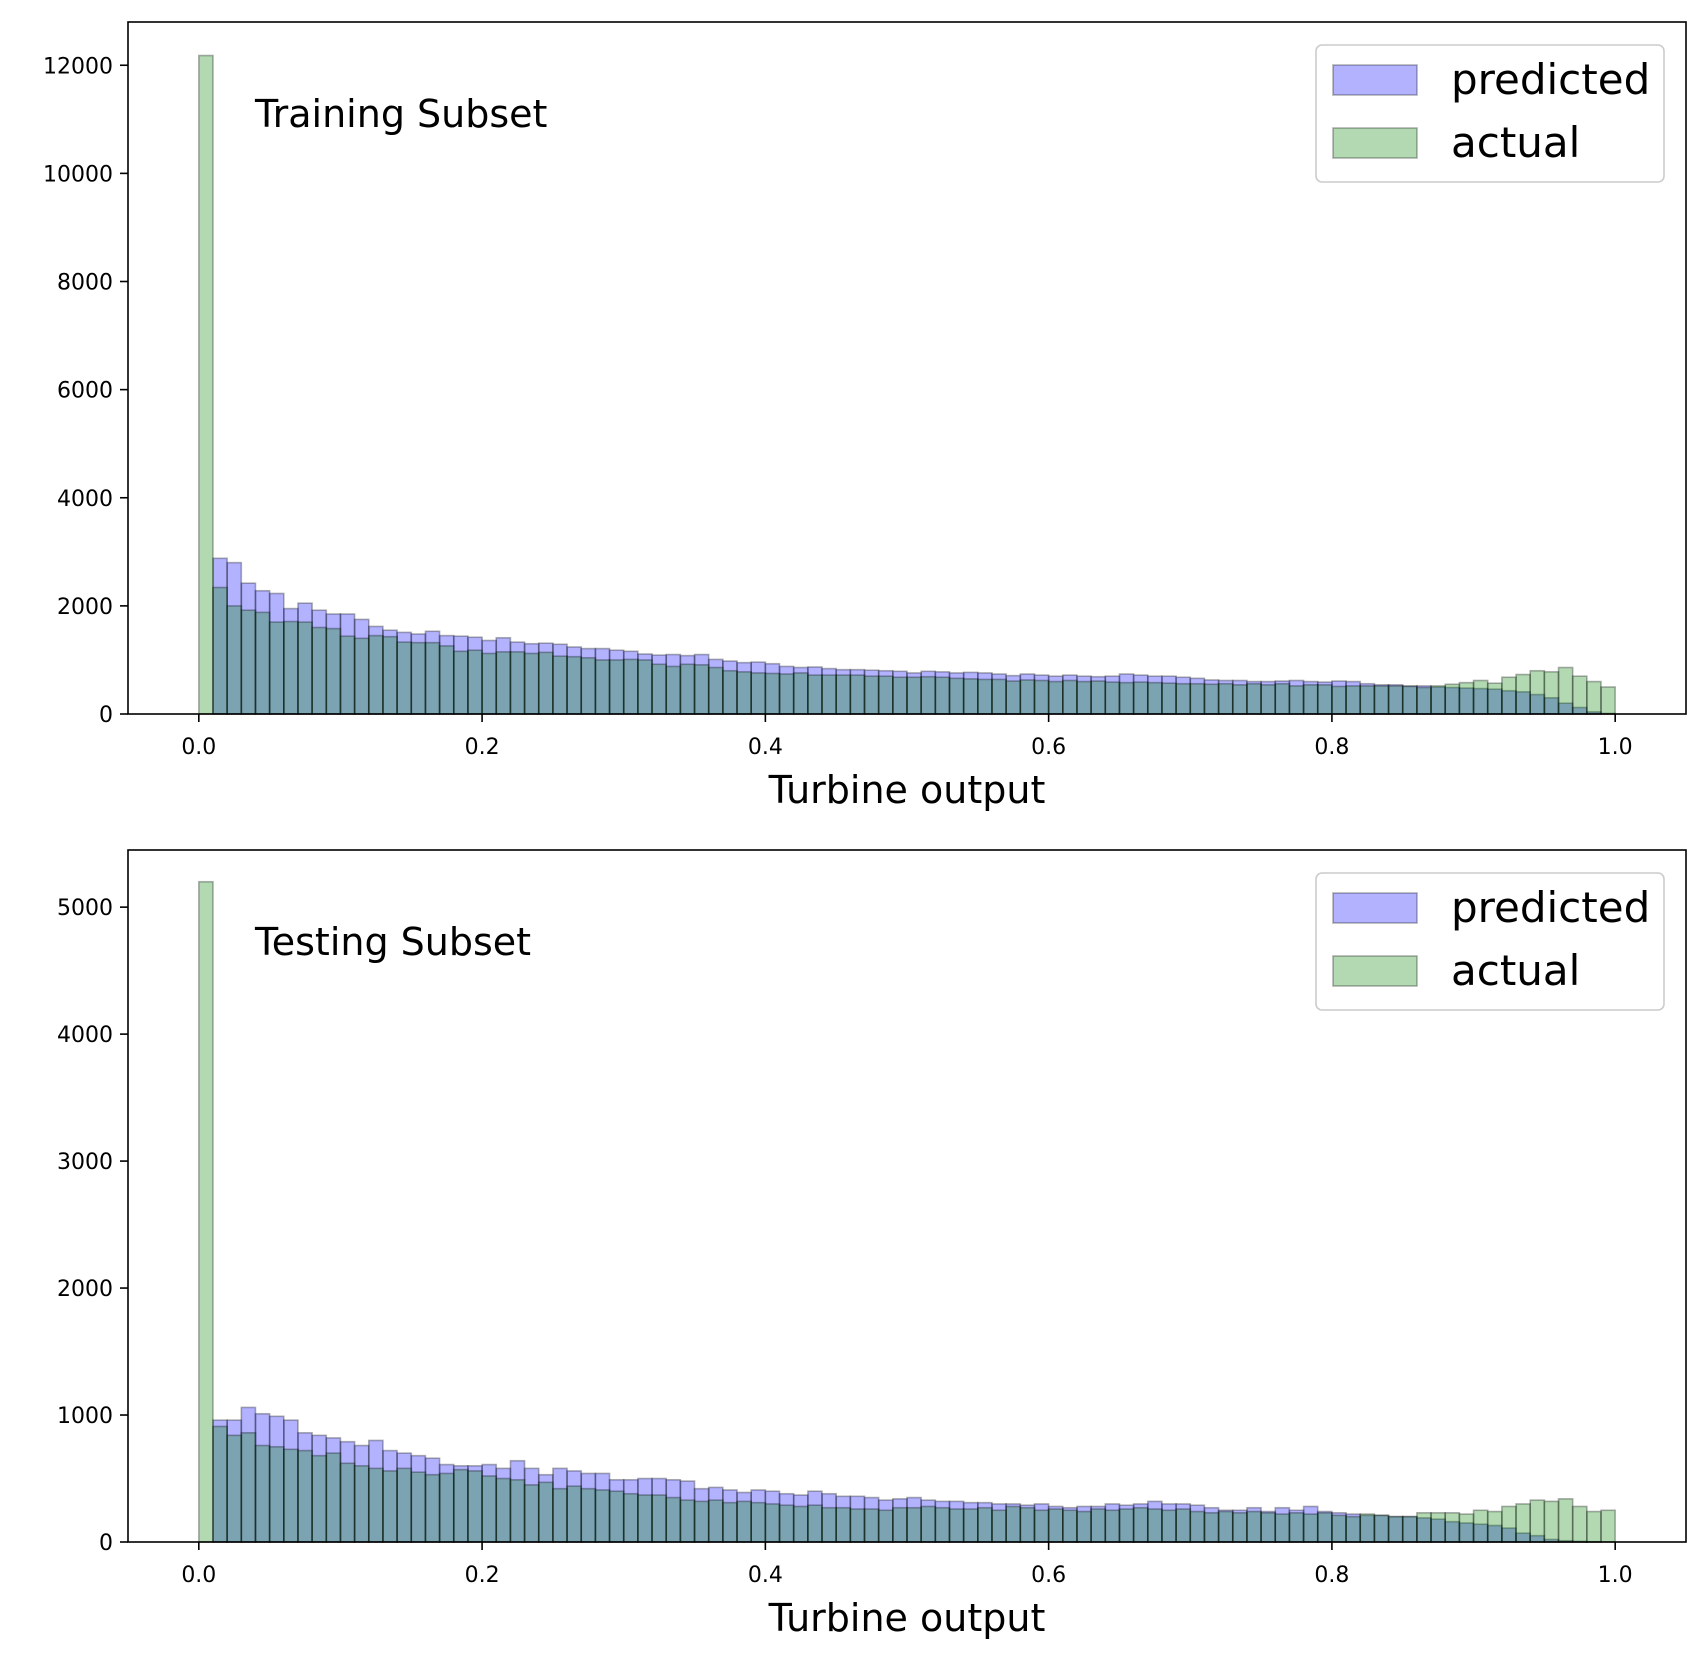 Image resolution: width=1701 pixels, height=1654 pixels. What do you see at coordinates (1375, 971) in the screenshot?
I see `actual-legend-swatch` at bounding box center [1375, 971].